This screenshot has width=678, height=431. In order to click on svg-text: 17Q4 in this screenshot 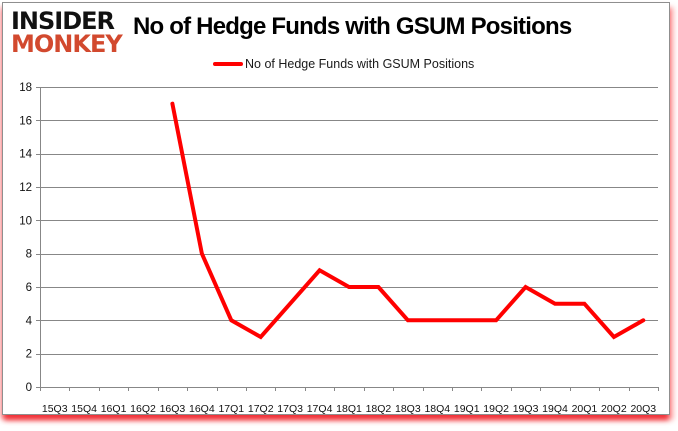, I will do `click(320, 408)`.